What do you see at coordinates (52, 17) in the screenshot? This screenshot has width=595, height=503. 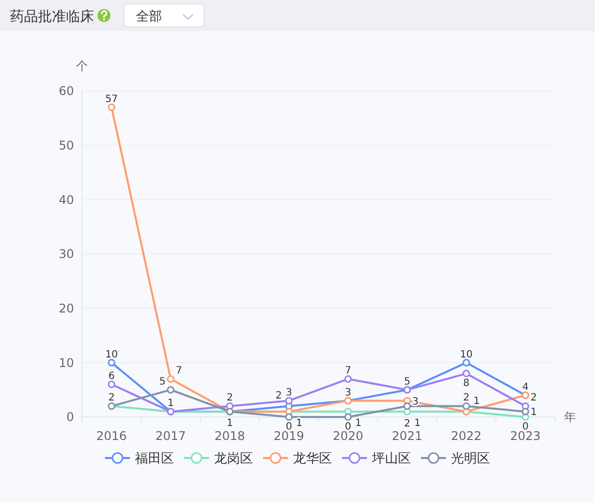 I see `chart-title: 药品批准临床` at bounding box center [52, 17].